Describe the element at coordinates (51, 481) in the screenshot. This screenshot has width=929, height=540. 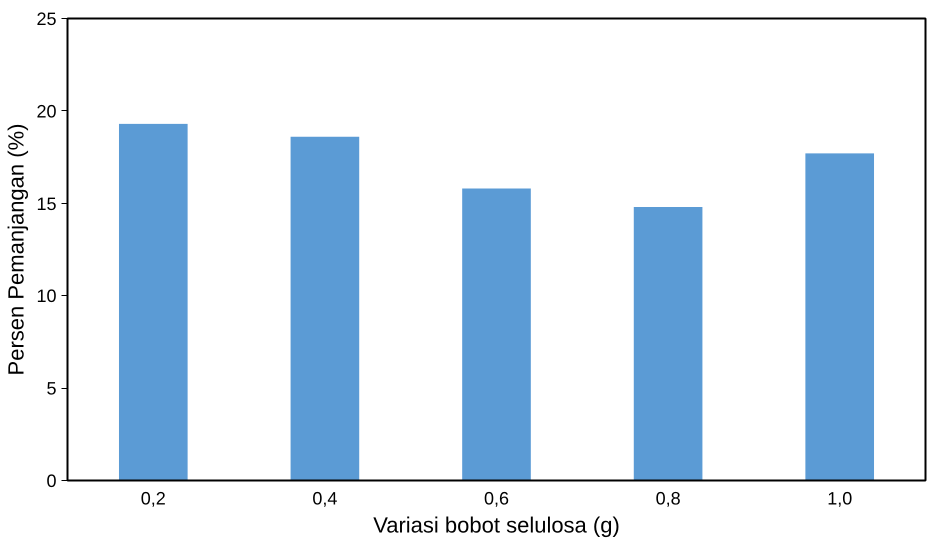
I see `y-tick-label: 0` at that location.